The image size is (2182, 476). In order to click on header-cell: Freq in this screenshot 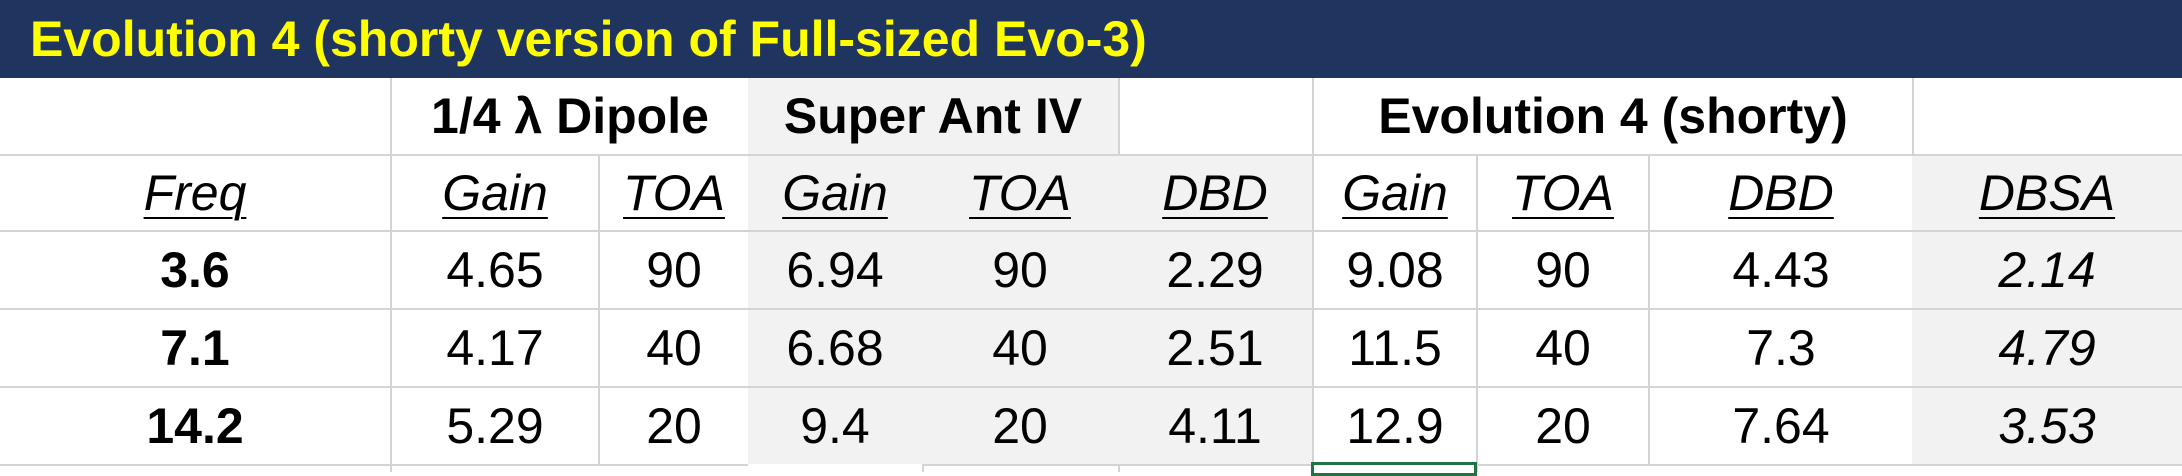, I will do `click(195, 192)`.